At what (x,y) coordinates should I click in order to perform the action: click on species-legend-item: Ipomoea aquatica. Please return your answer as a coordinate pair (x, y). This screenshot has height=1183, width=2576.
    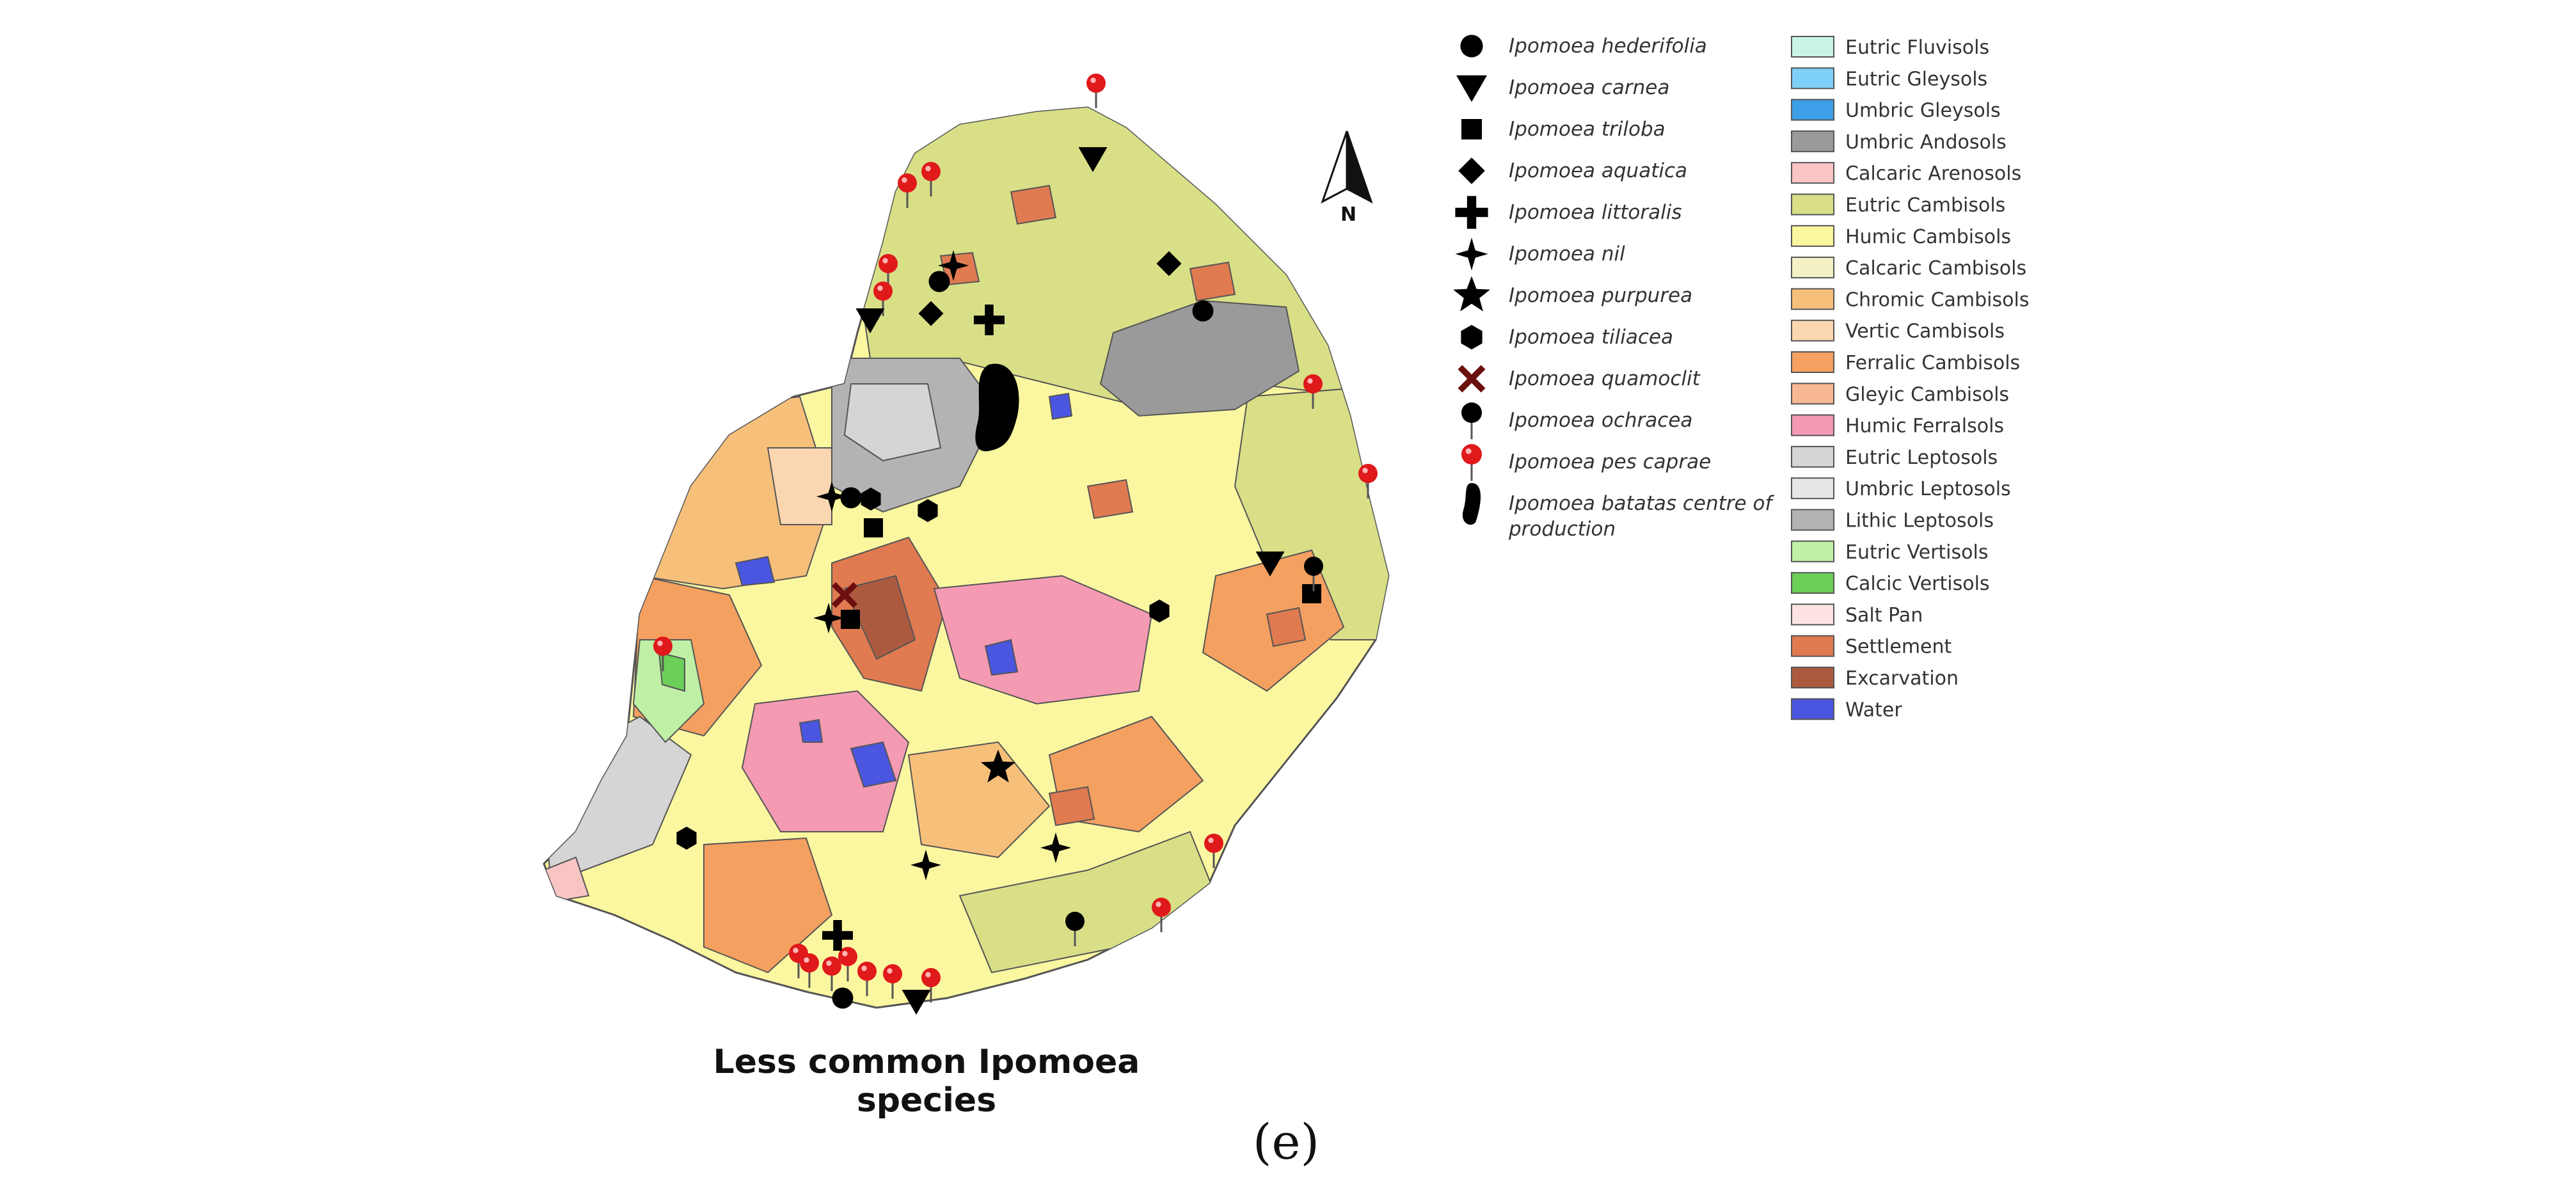
    Looking at the image, I should click on (1573, 171).